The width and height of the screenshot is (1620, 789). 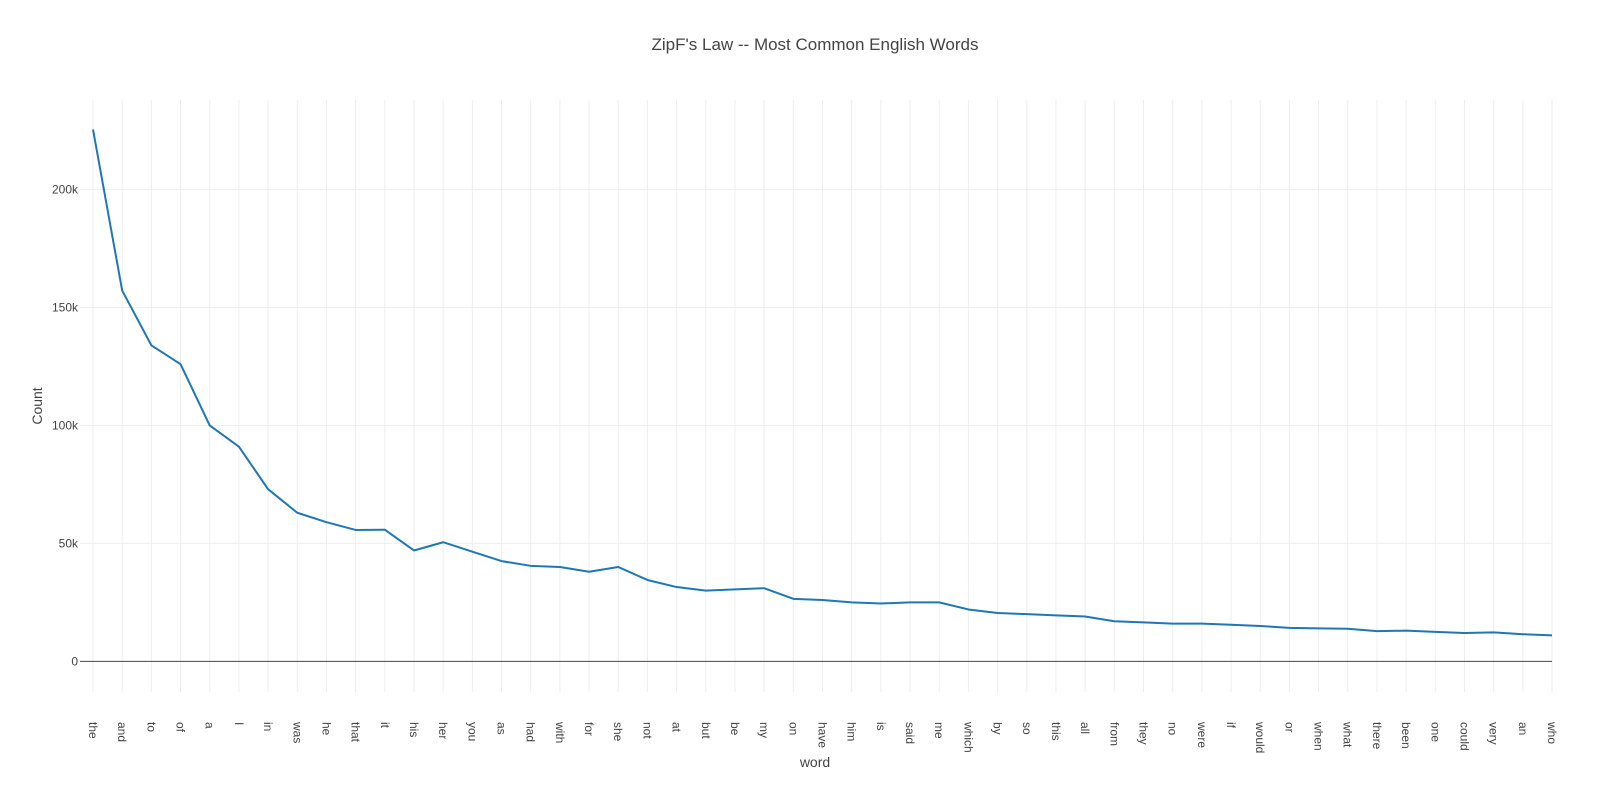 I want to click on x-tick-label: they, so click(x=1143, y=733).